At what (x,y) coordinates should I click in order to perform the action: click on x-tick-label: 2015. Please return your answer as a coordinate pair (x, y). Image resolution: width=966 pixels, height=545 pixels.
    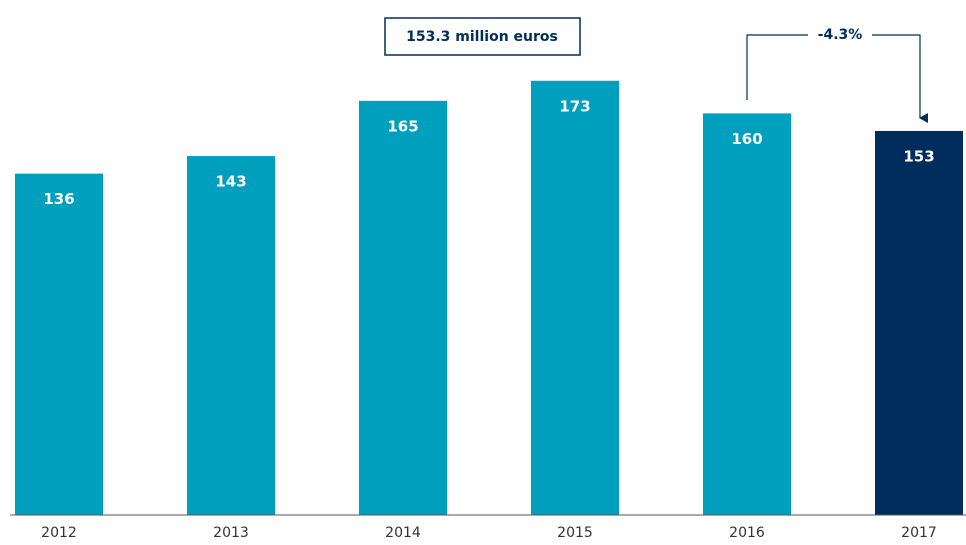
    Looking at the image, I should click on (575, 533).